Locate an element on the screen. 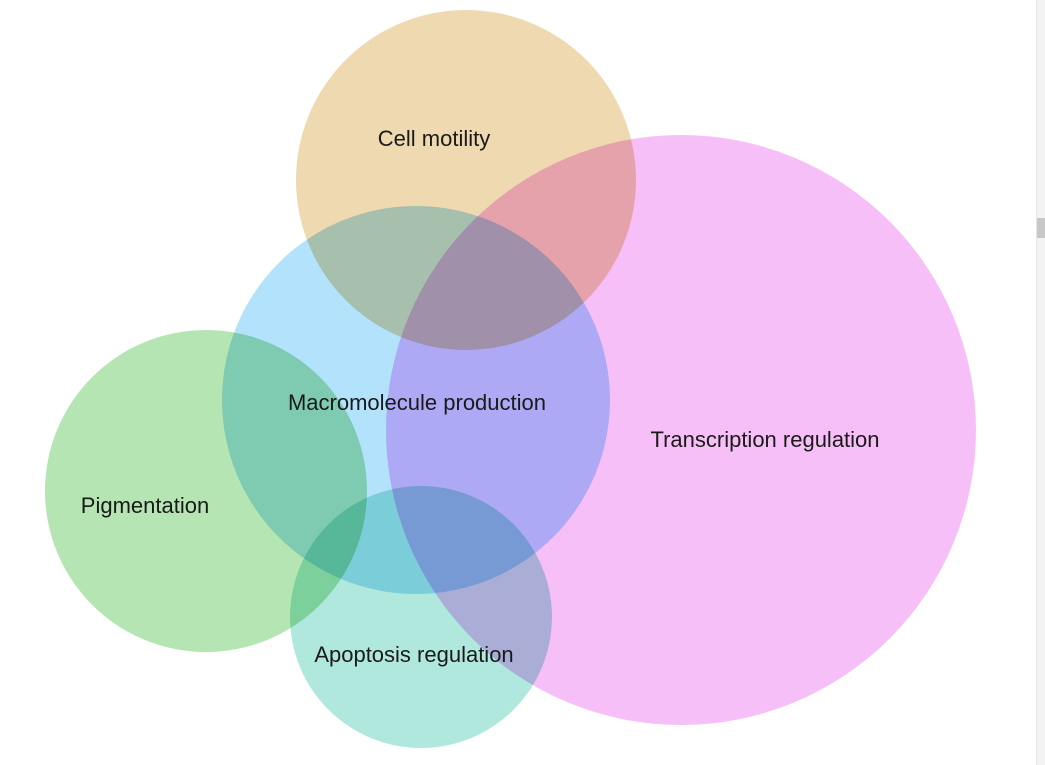 Image resolution: width=1045 pixels, height=765 pixels. set-label-cell-motility: Cell motility is located at coordinates (434, 138).